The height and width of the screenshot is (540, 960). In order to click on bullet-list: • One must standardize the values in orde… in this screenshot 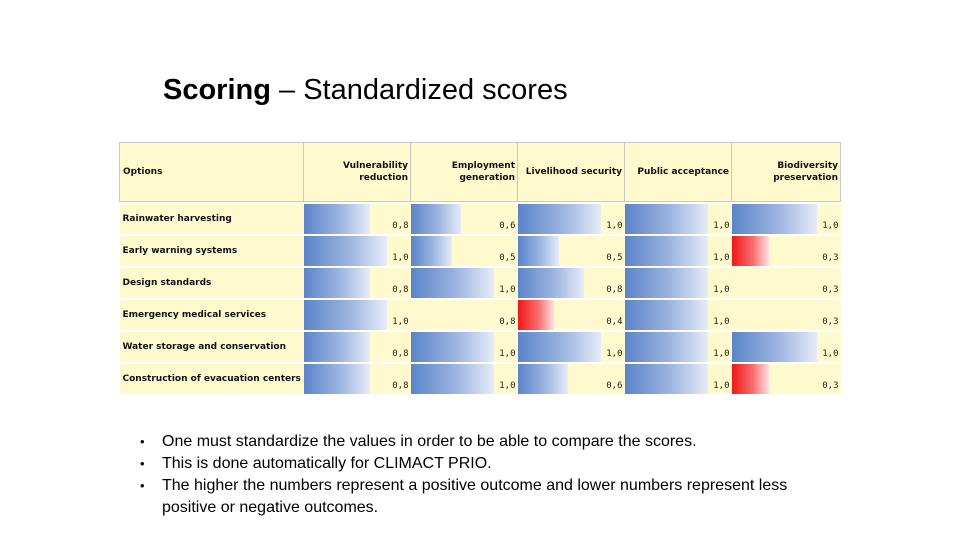, I will do `click(490, 475)`.